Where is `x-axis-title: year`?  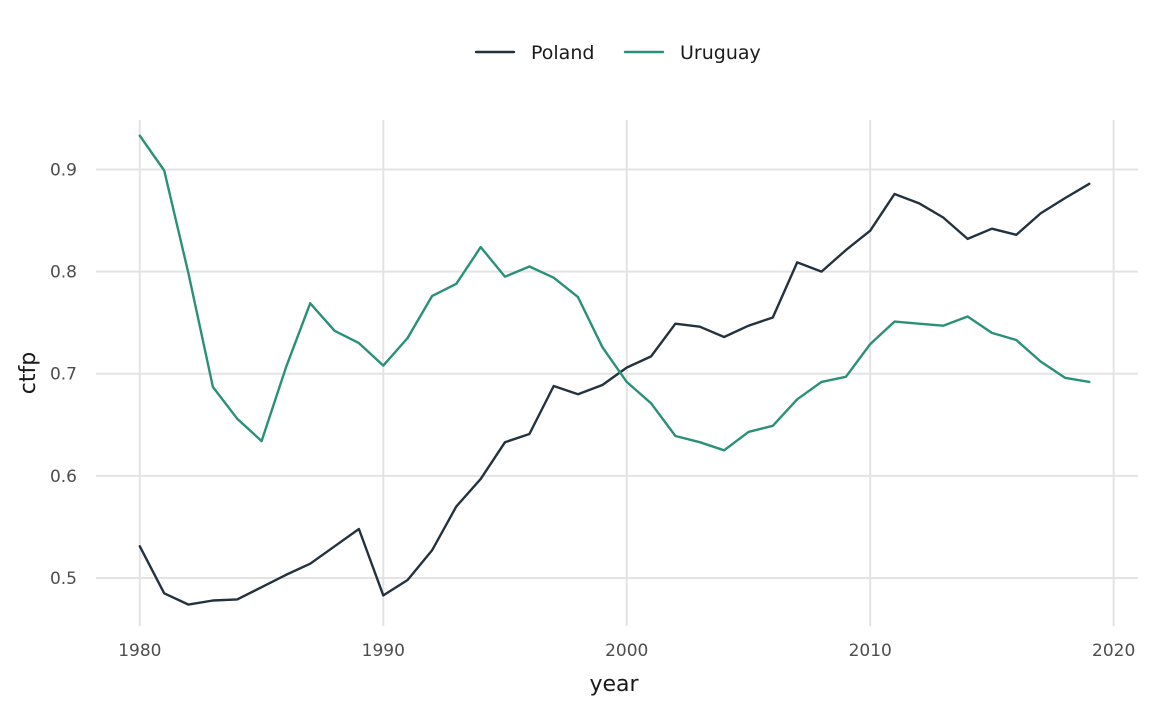
x-axis-title: year is located at coordinates (614, 684).